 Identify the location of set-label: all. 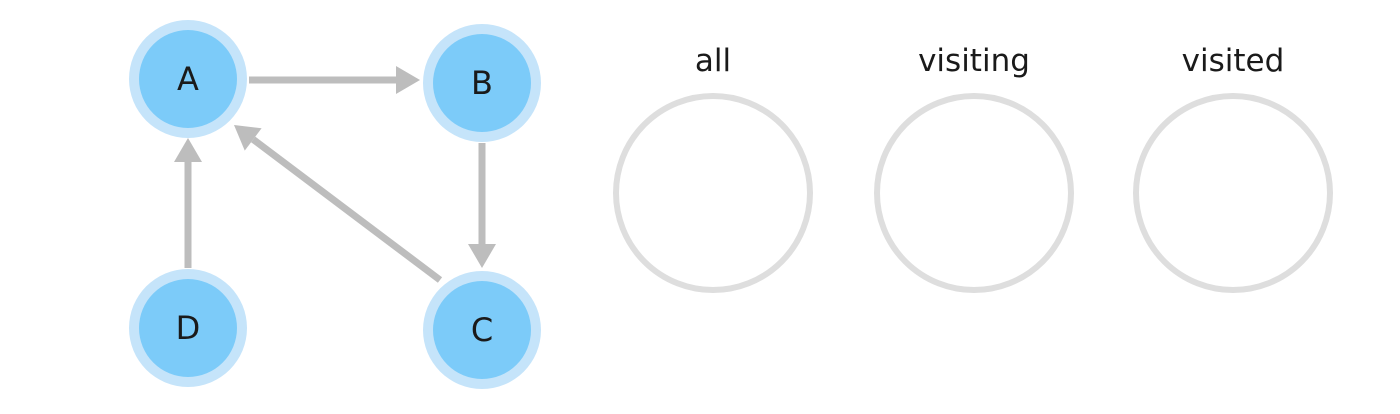
(713, 61).